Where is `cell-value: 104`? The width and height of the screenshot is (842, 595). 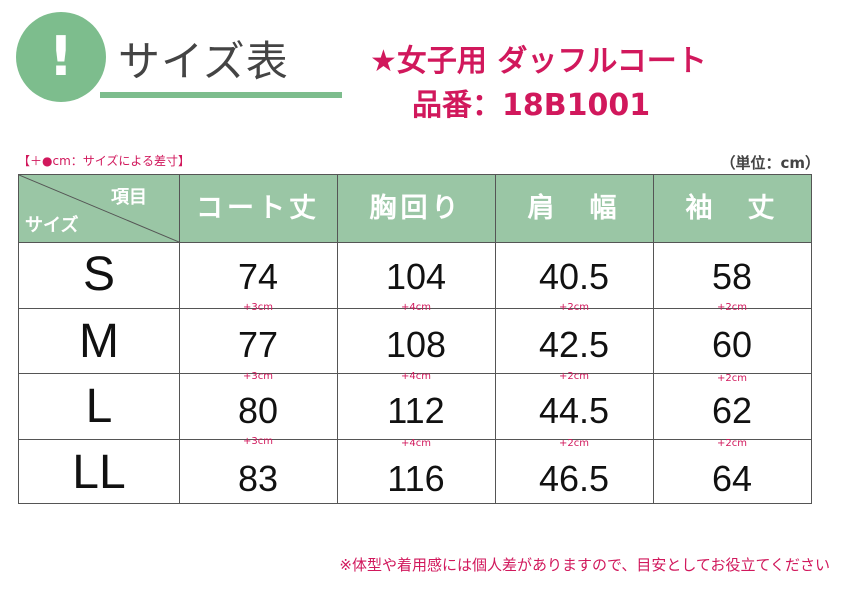
cell-value: 104 is located at coordinates (416, 276).